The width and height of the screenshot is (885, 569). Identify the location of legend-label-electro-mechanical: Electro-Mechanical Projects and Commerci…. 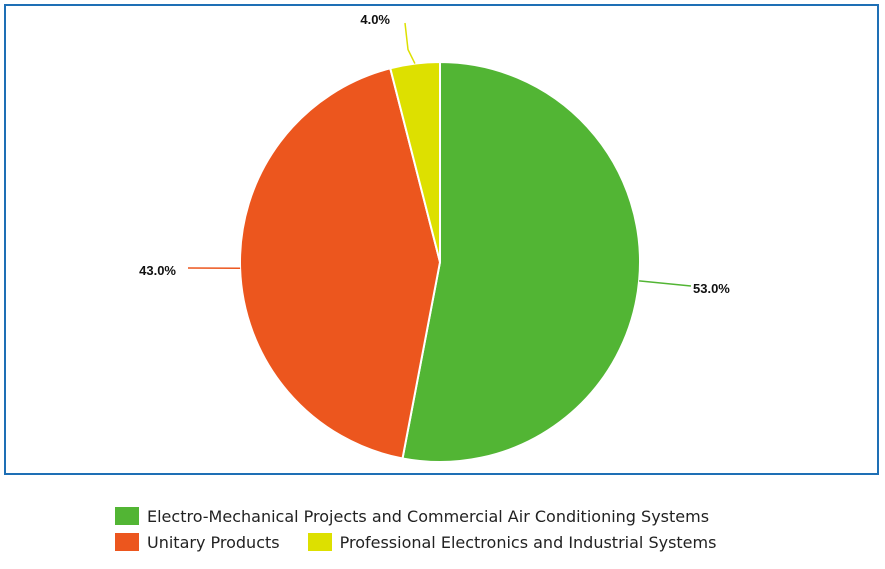
(428, 516).